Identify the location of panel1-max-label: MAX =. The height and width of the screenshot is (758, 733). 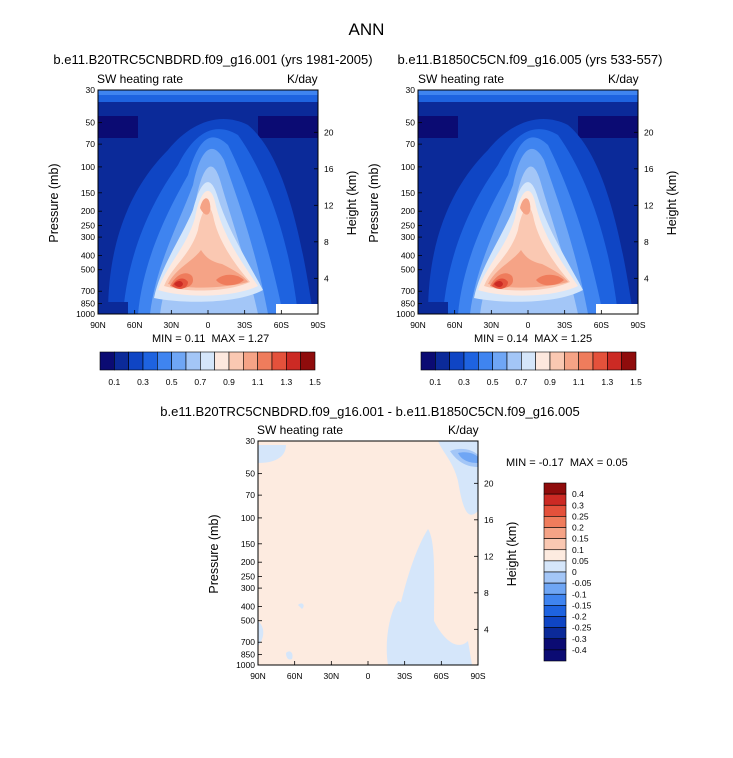
(228, 339).